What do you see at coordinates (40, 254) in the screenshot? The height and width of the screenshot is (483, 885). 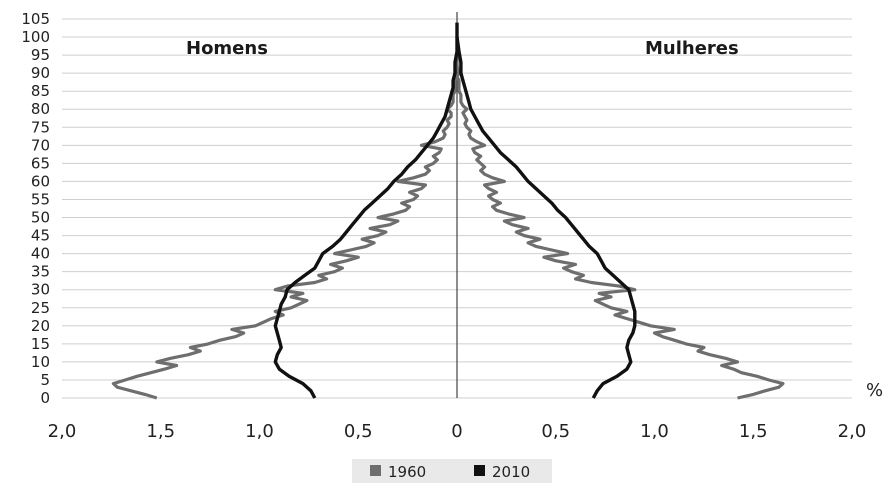 I see `y-tick-label: 40` at bounding box center [40, 254].